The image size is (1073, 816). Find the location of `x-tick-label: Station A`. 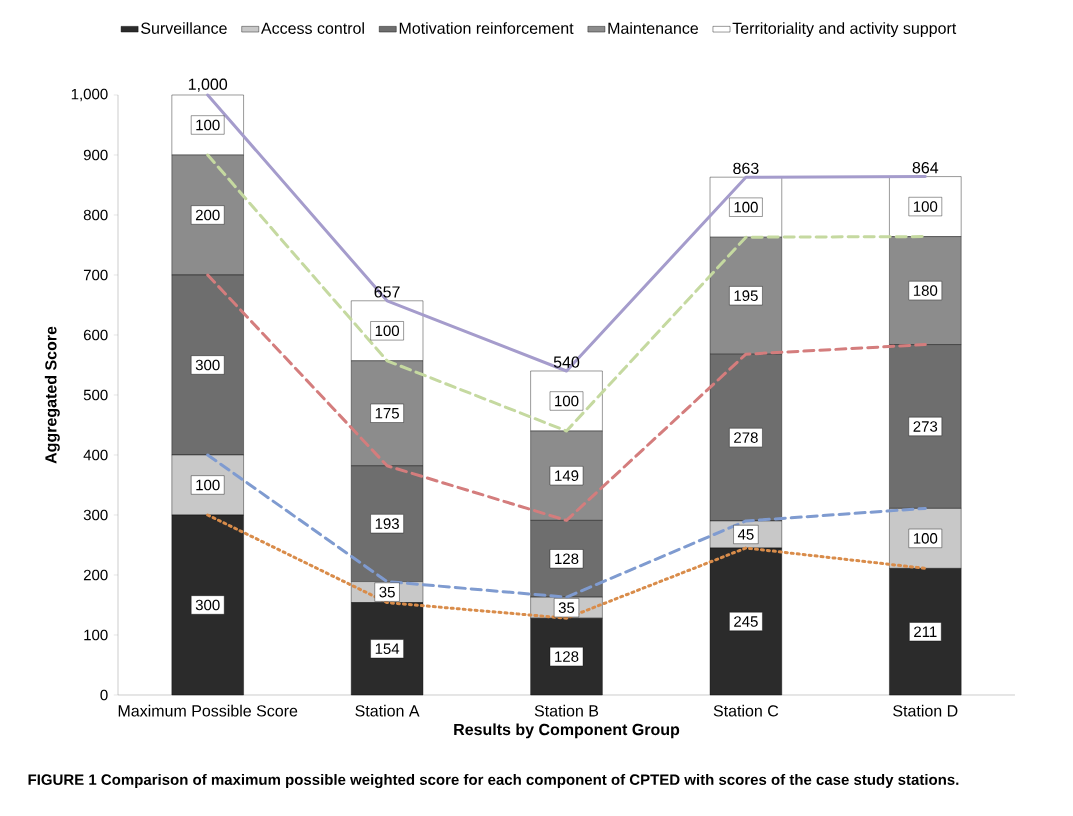

x-tick-label: Station A is located at coordinates (387, 710).